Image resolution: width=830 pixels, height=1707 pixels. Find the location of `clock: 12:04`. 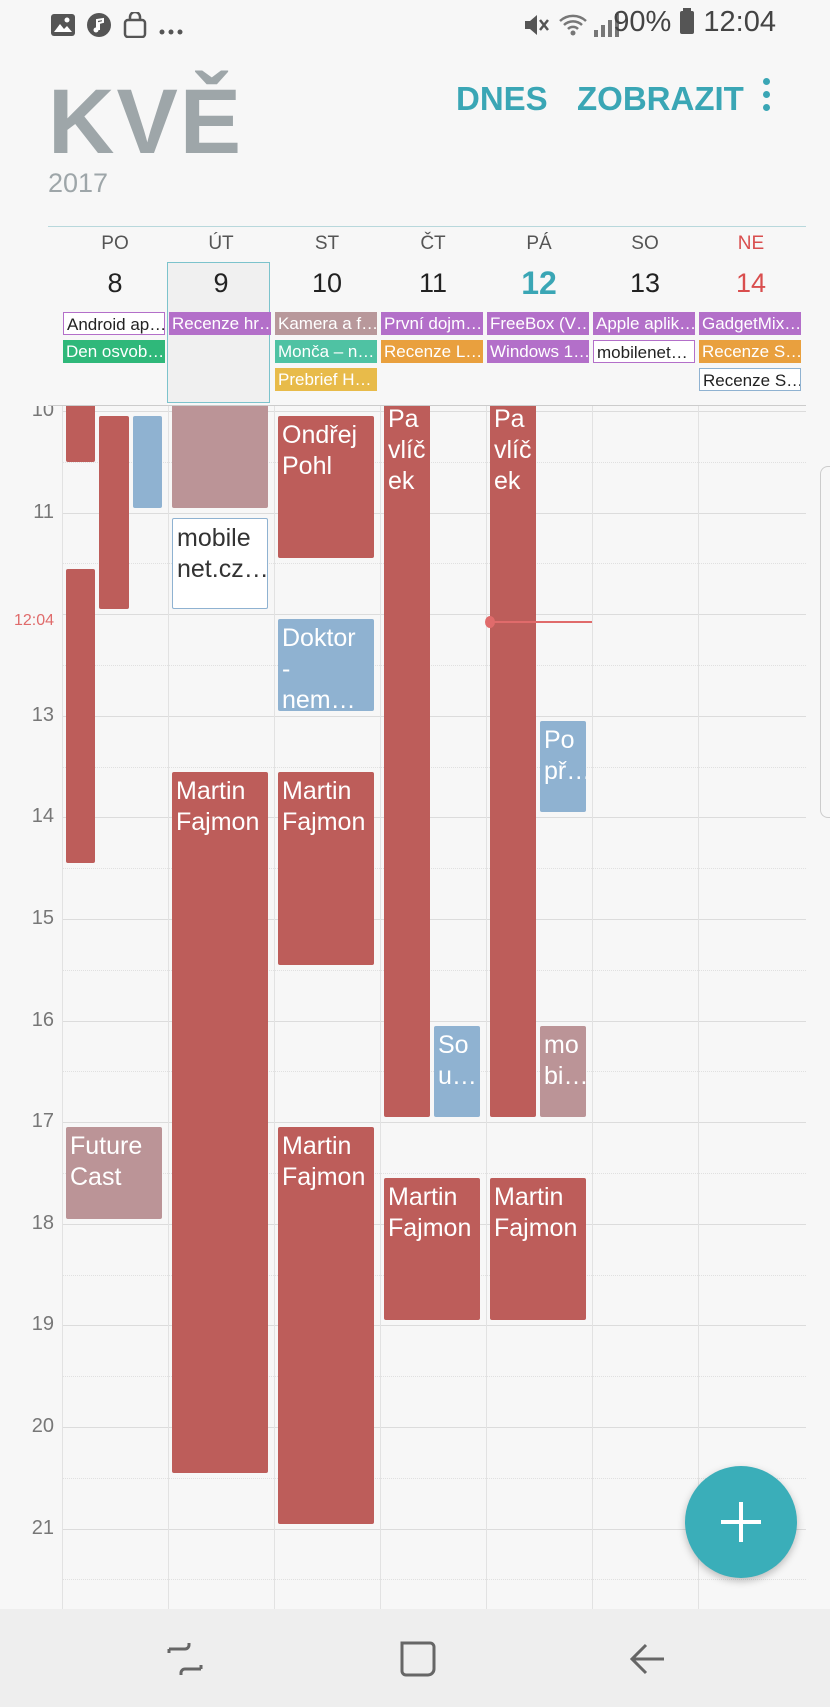

clock: 12:04 is located at coordinates (739, 22).